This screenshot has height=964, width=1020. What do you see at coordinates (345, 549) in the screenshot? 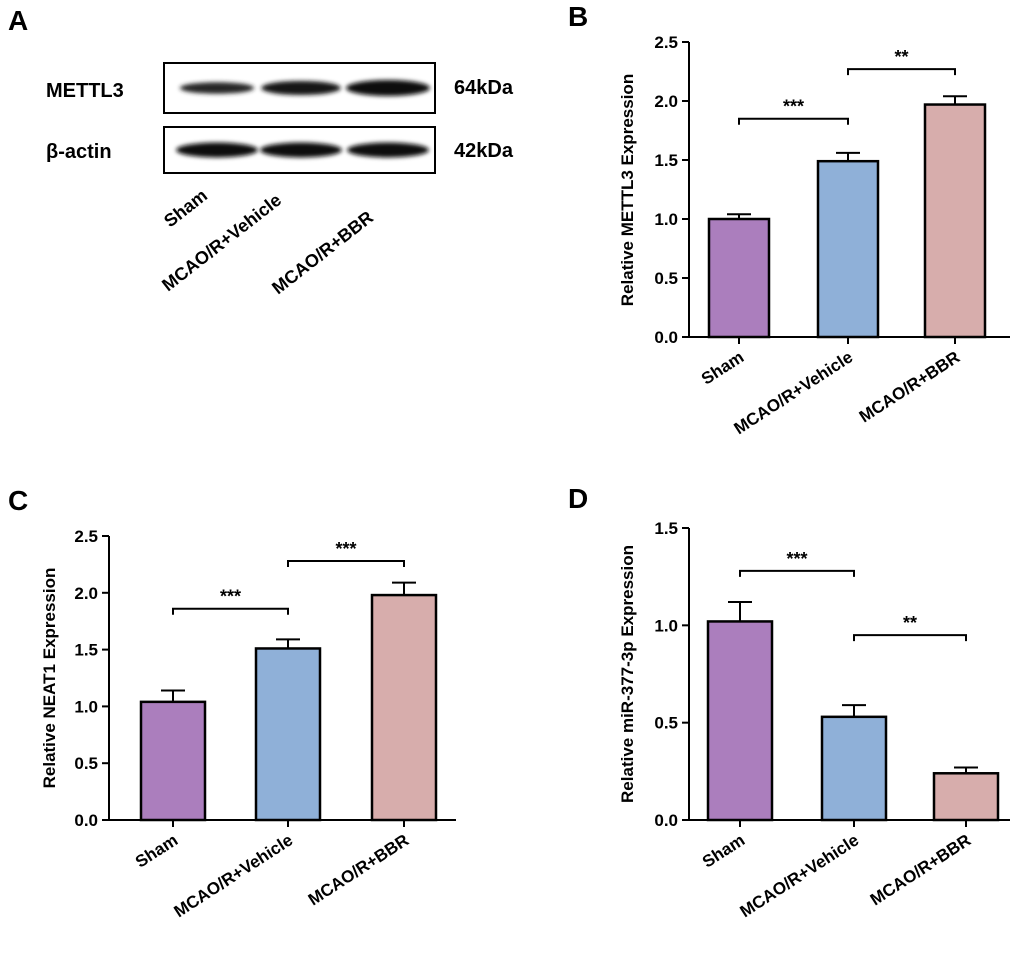
I see `significance-label-c-1: ***` at bounding box center [345, 549].